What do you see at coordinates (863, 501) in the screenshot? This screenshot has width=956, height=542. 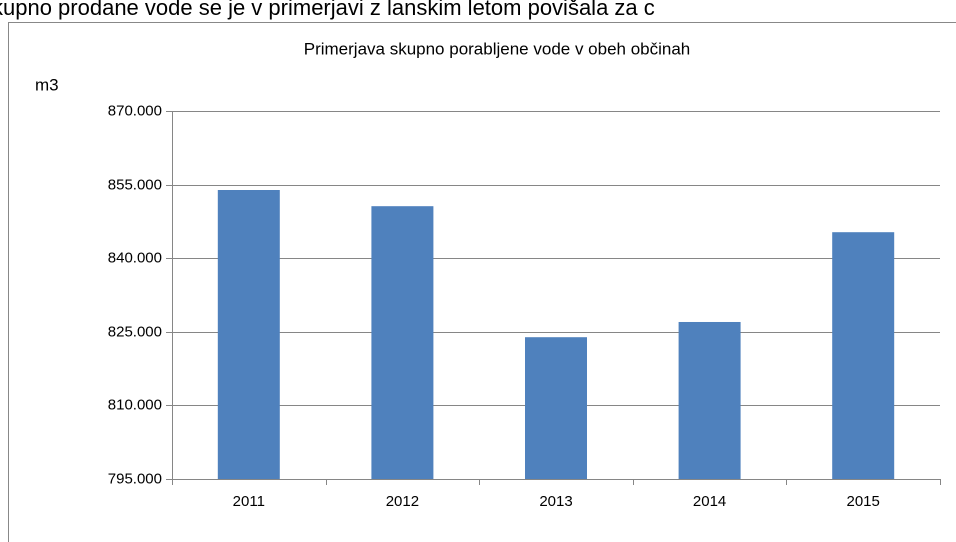 I see `x-tick-label: 2015` at bounding box center [863, 501].